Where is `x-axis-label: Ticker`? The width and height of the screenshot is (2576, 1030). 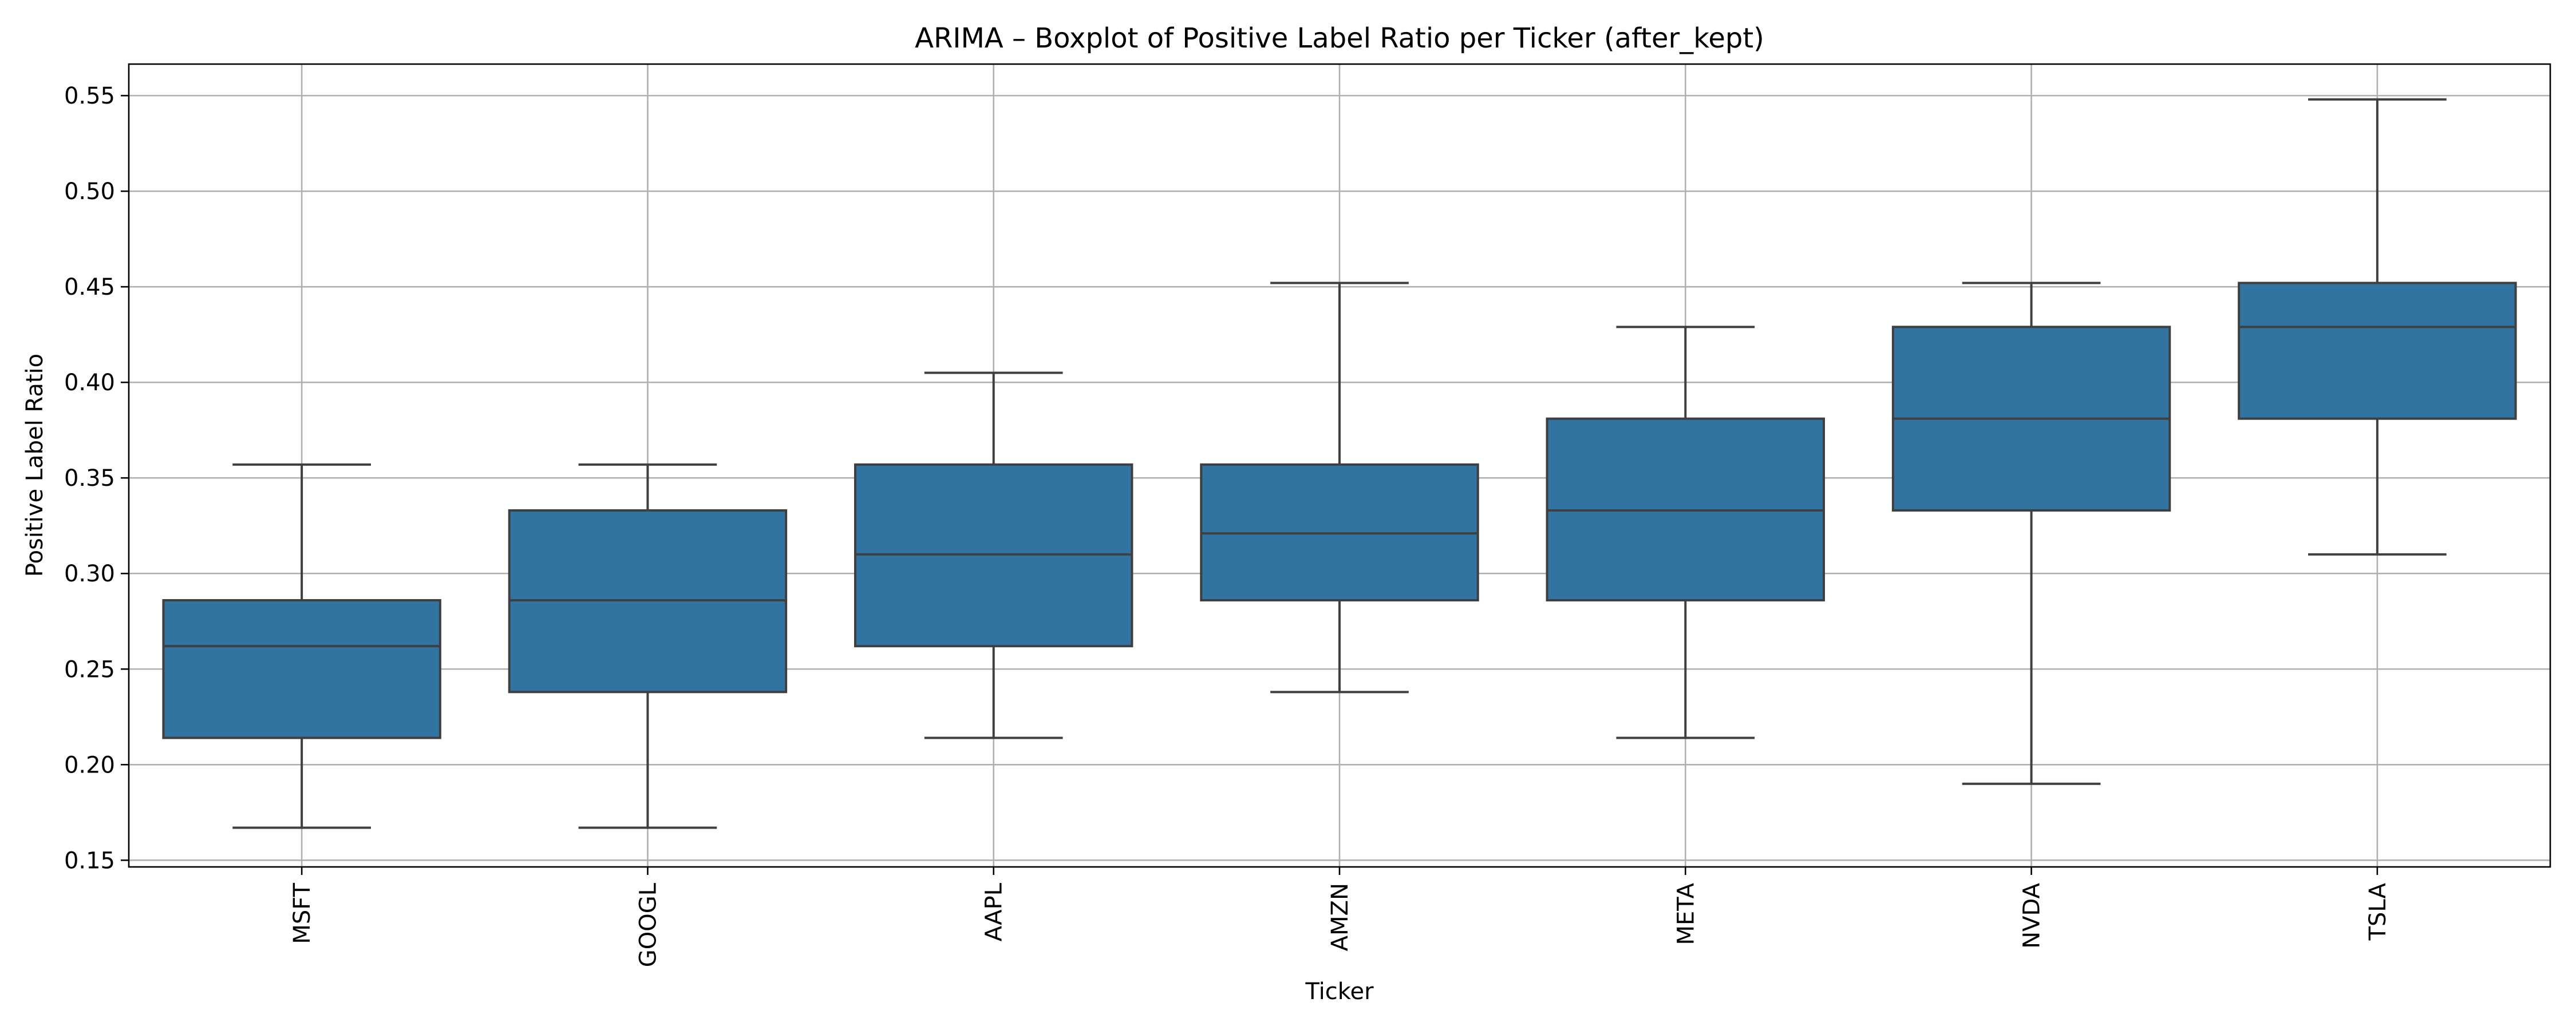 x-axis-label: Ticker is located at coordinates (1339, 991).